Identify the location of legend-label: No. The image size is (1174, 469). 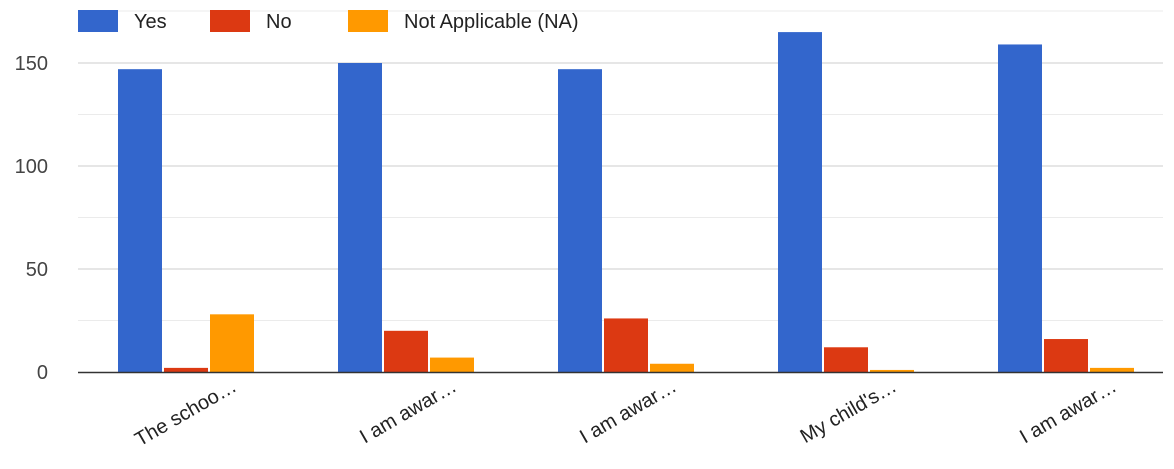
(279, 22).